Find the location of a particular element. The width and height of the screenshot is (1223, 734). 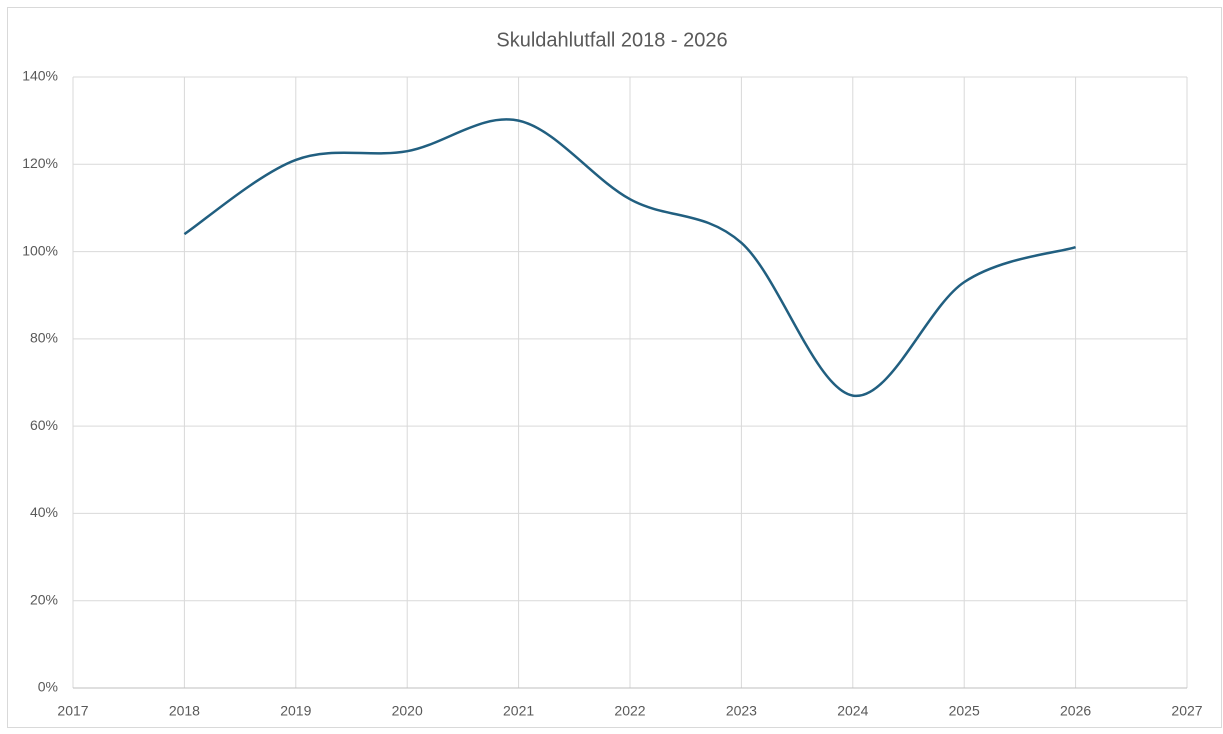

x-tick-label: 2019 is located at coordinates (295, 711).